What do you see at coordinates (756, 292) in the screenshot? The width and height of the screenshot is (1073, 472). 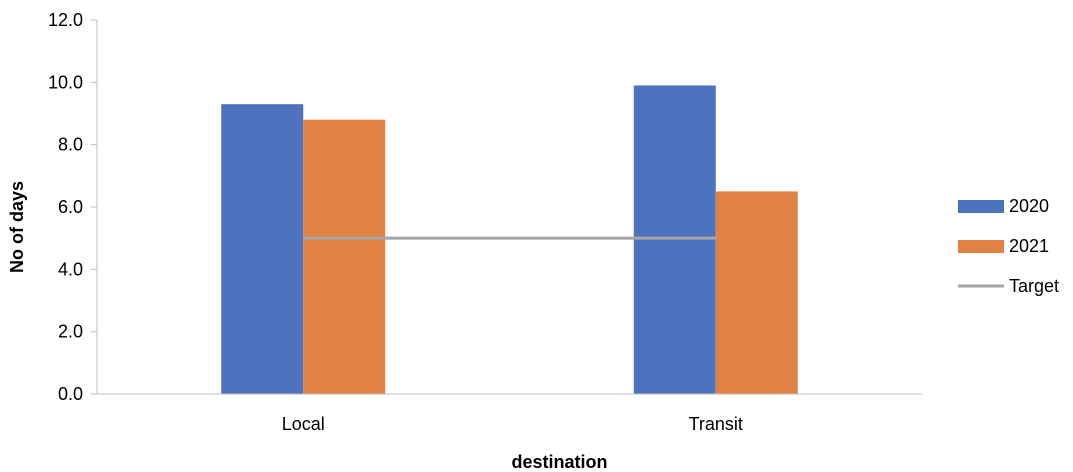 I see `bar-2021-transit` at bounding box center [756, 292].